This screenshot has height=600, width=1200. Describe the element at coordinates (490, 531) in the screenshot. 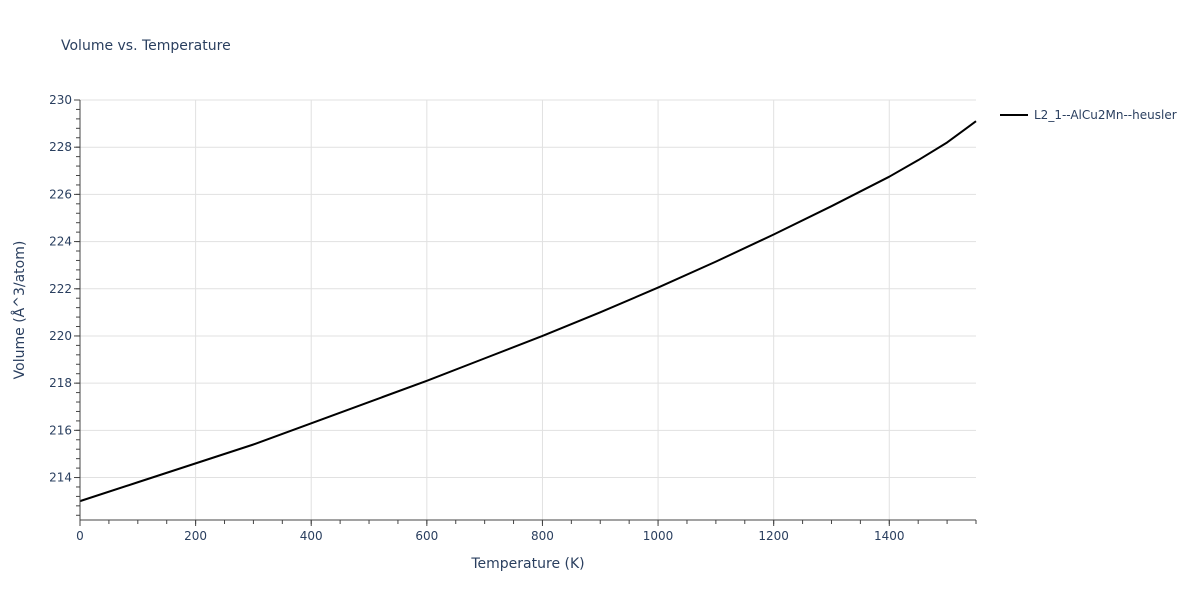

I see `x-axis-ticks: 0 200 400 600 800 1000 1200 1400` at that location.